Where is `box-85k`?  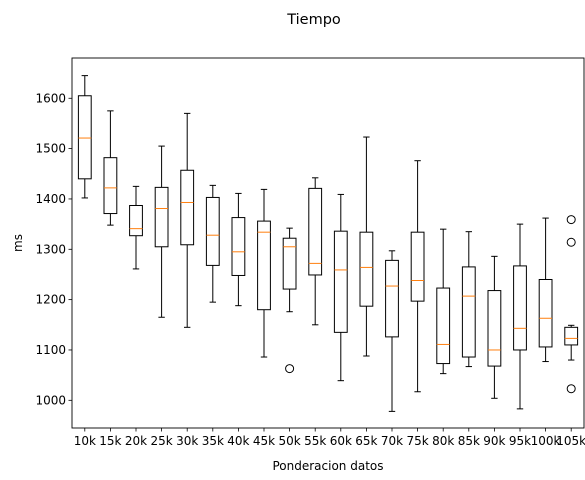 box-85k is located at coordinates (468, 299).